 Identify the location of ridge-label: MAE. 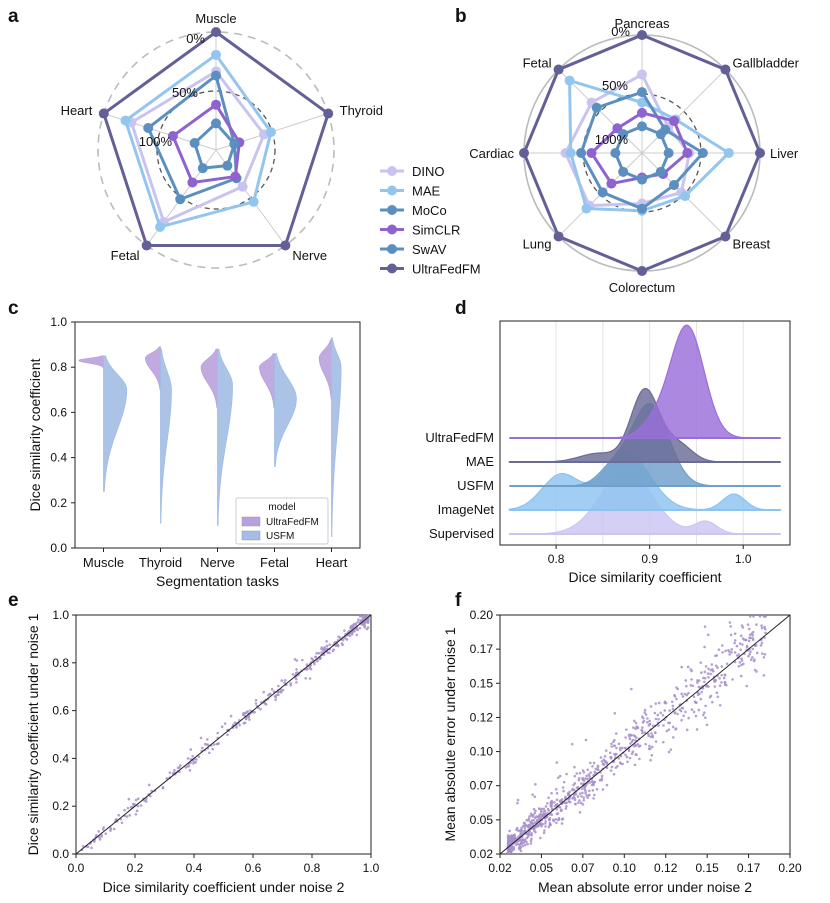
(480, 461).